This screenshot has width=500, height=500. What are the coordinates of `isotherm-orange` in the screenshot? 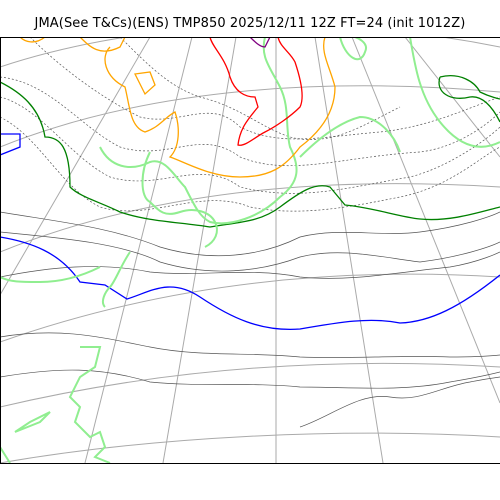 It's located at (207, 107).